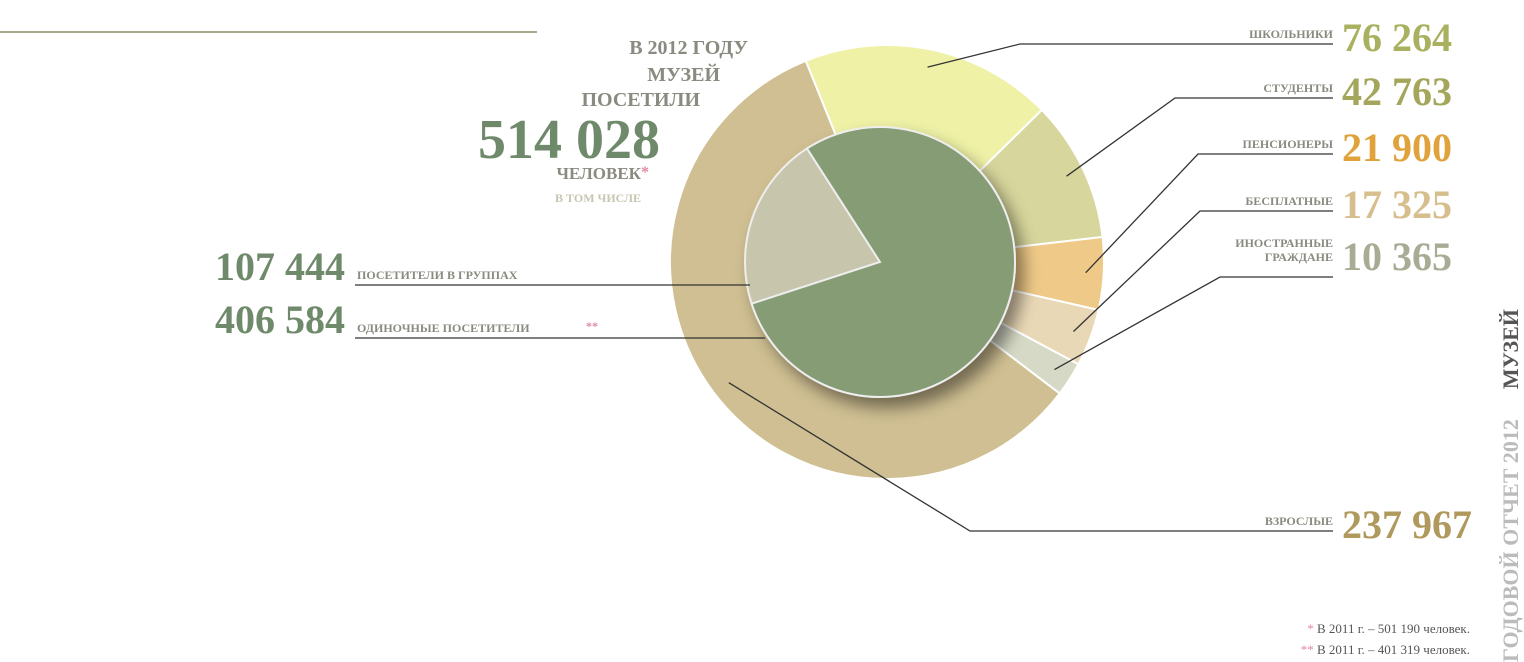 The height and width of the screenshot is (662, 1524). I want to click on title-line: В 2012 ГОДУ, so click(688, 48).